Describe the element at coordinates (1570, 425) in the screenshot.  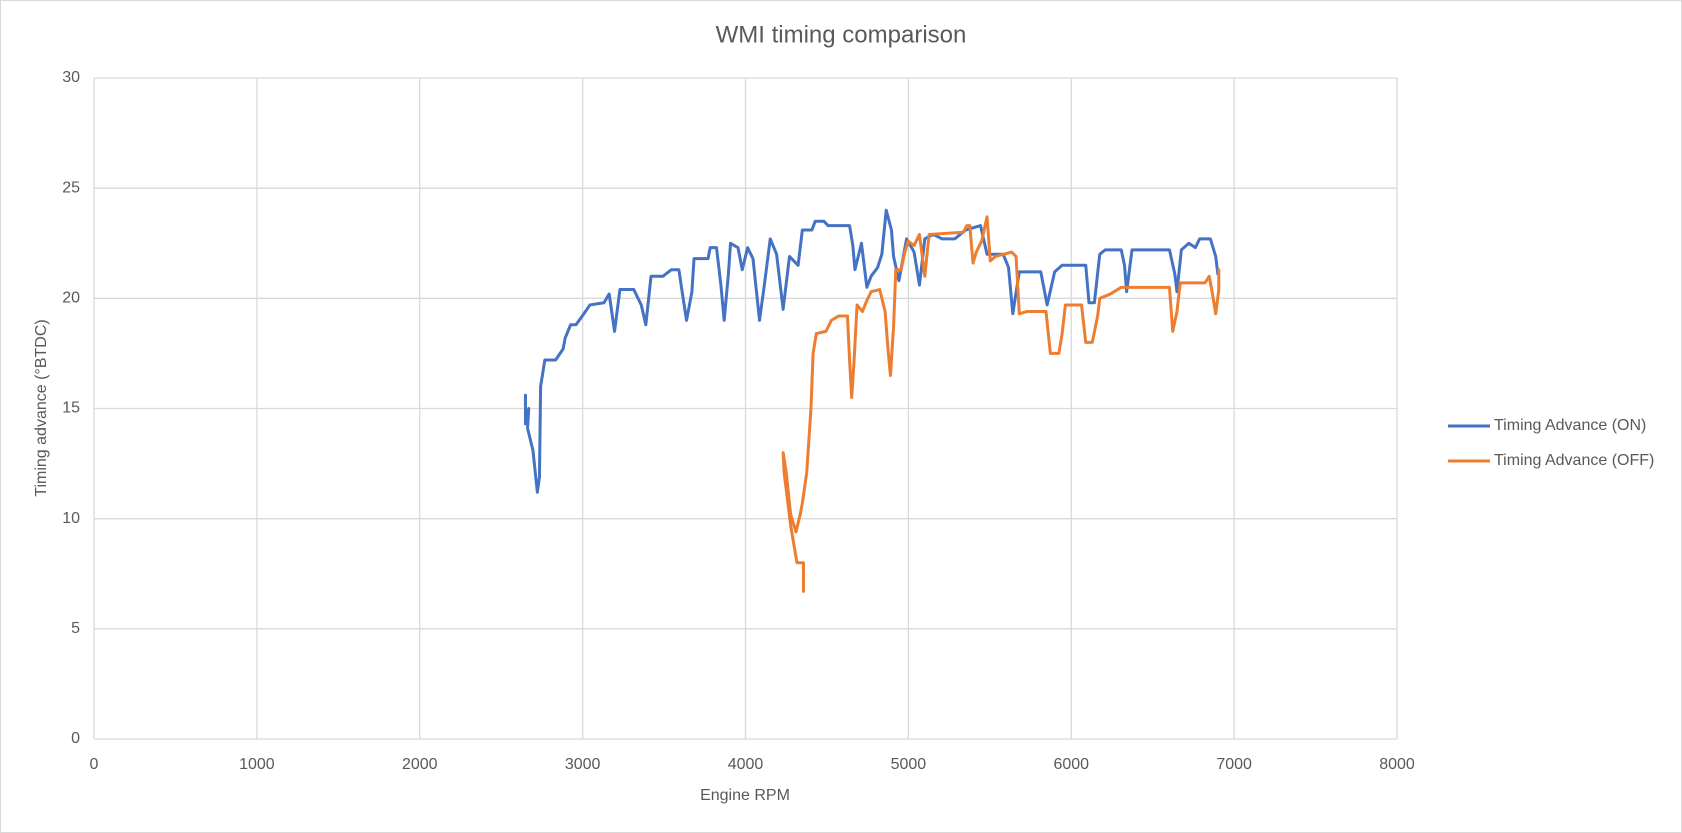
I see `legend-label: Timing Advance (ON)` at that location.